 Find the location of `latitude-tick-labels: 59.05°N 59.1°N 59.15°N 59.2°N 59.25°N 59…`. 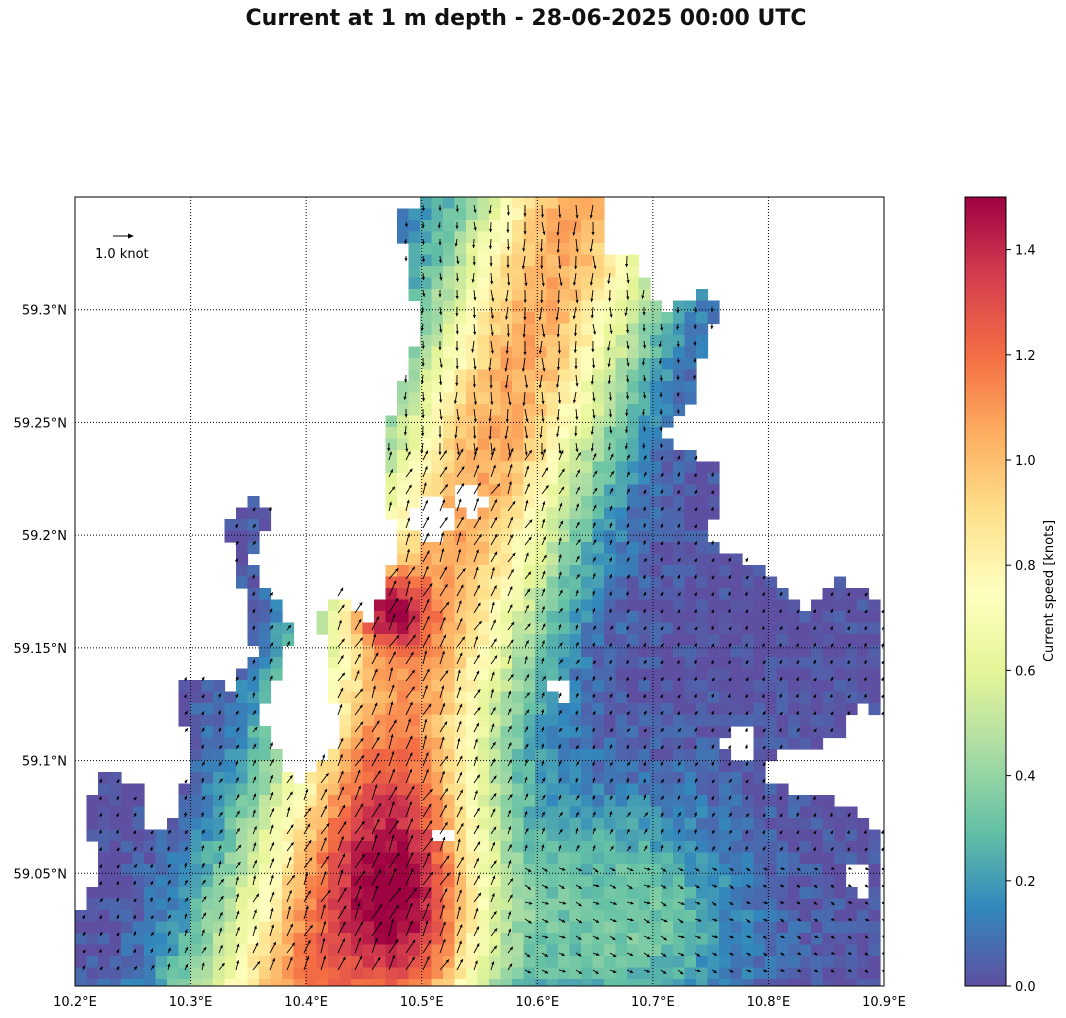

latitude-tick-labels: 59.05°N 59.1°N 59.15°N 59.2°N 59.25°N 59… is located at coordinates (40, 593).